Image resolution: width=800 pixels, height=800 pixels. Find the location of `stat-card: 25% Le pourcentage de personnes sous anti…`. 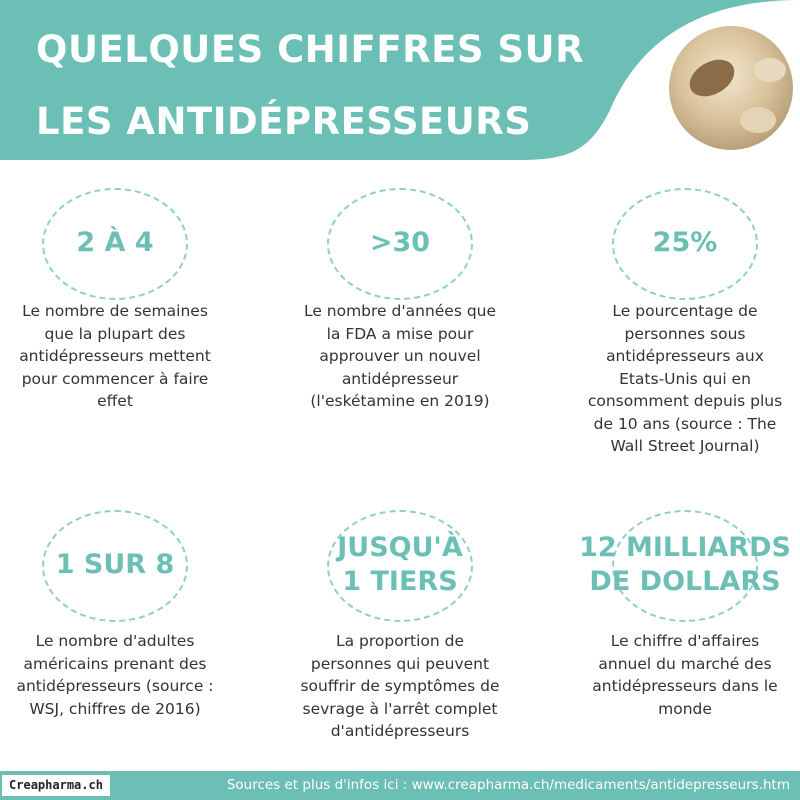

stat-card: 25% Le pourcentage de personnes sous anti… is located at coordinates (680, 321).